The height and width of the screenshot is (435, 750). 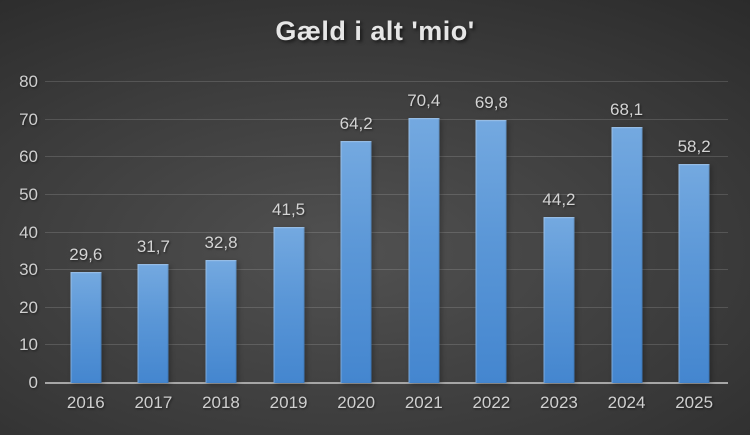 I want to click on chart-title: Gæld i alt 'mio', so click(x=375, y=31).